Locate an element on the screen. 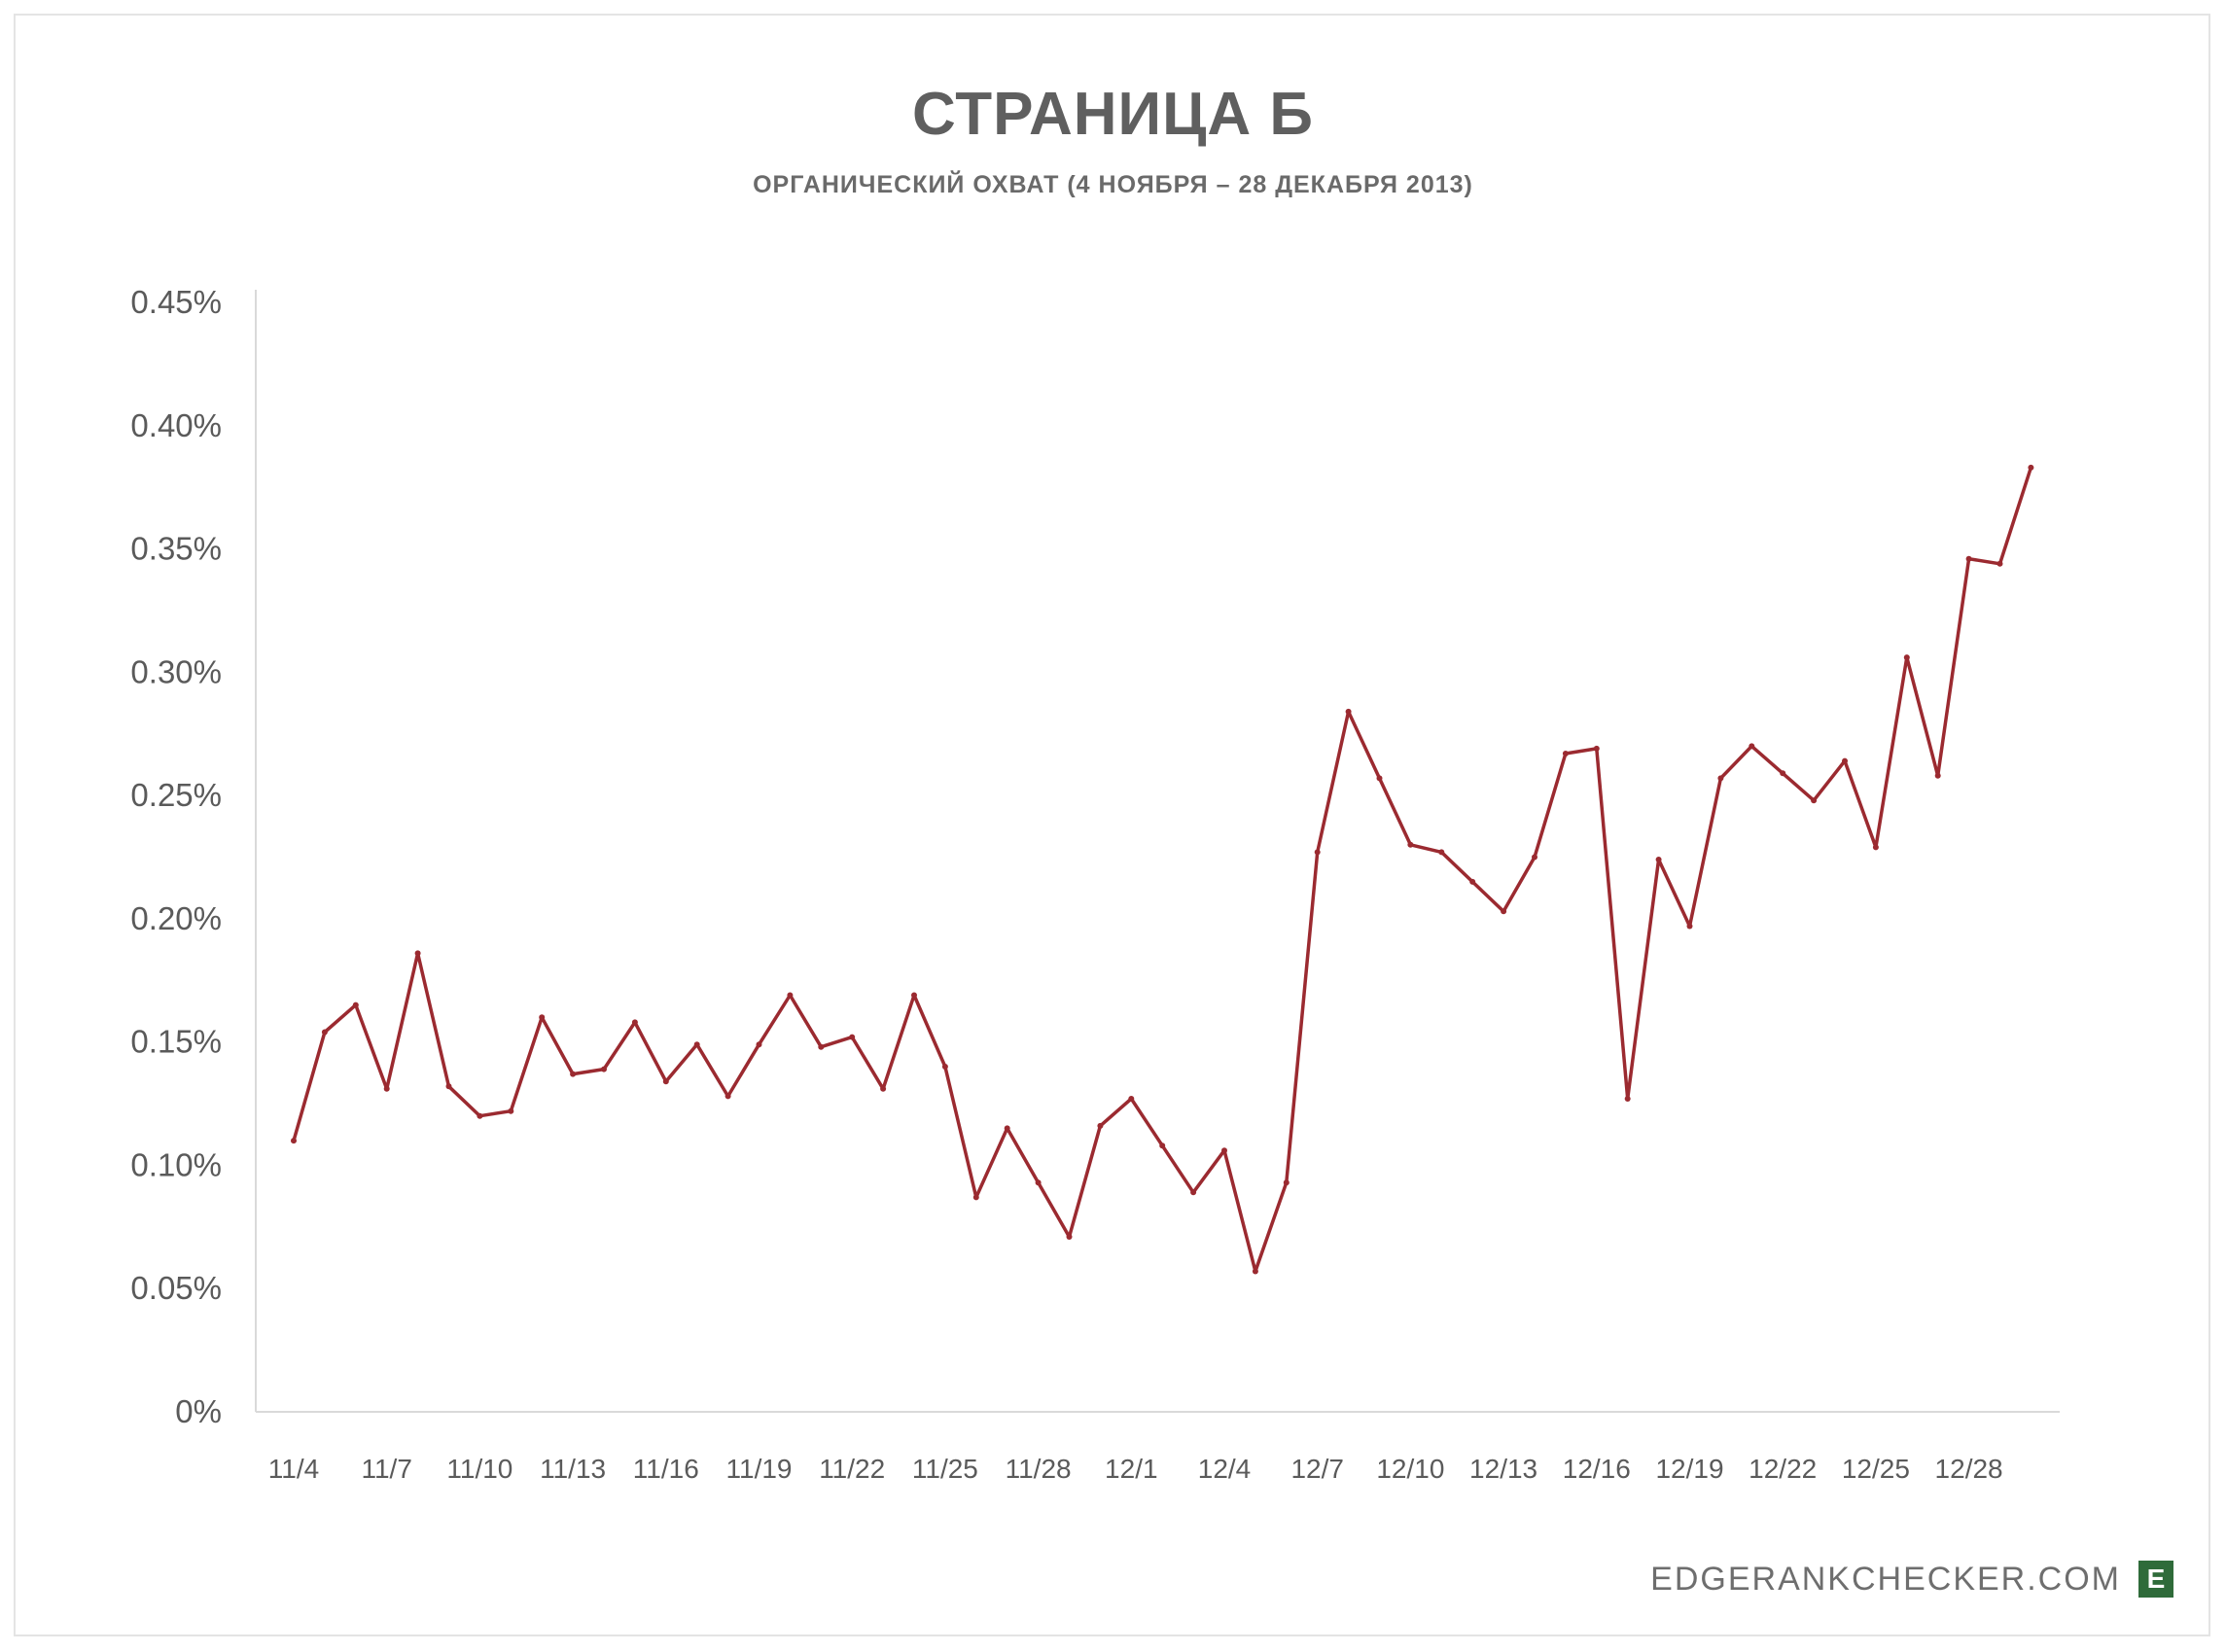  x-tick-label: 11/10 is located at coordinates (479, 1469).